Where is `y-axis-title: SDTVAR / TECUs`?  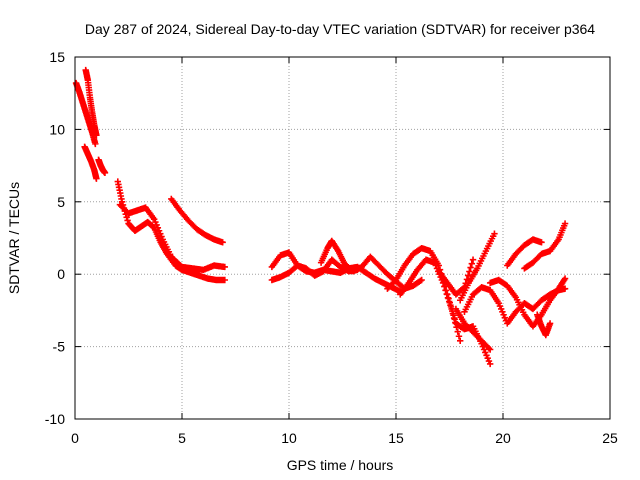 y-axis-title: SDTVAR / TECUs is located at coordinates (14, 238).